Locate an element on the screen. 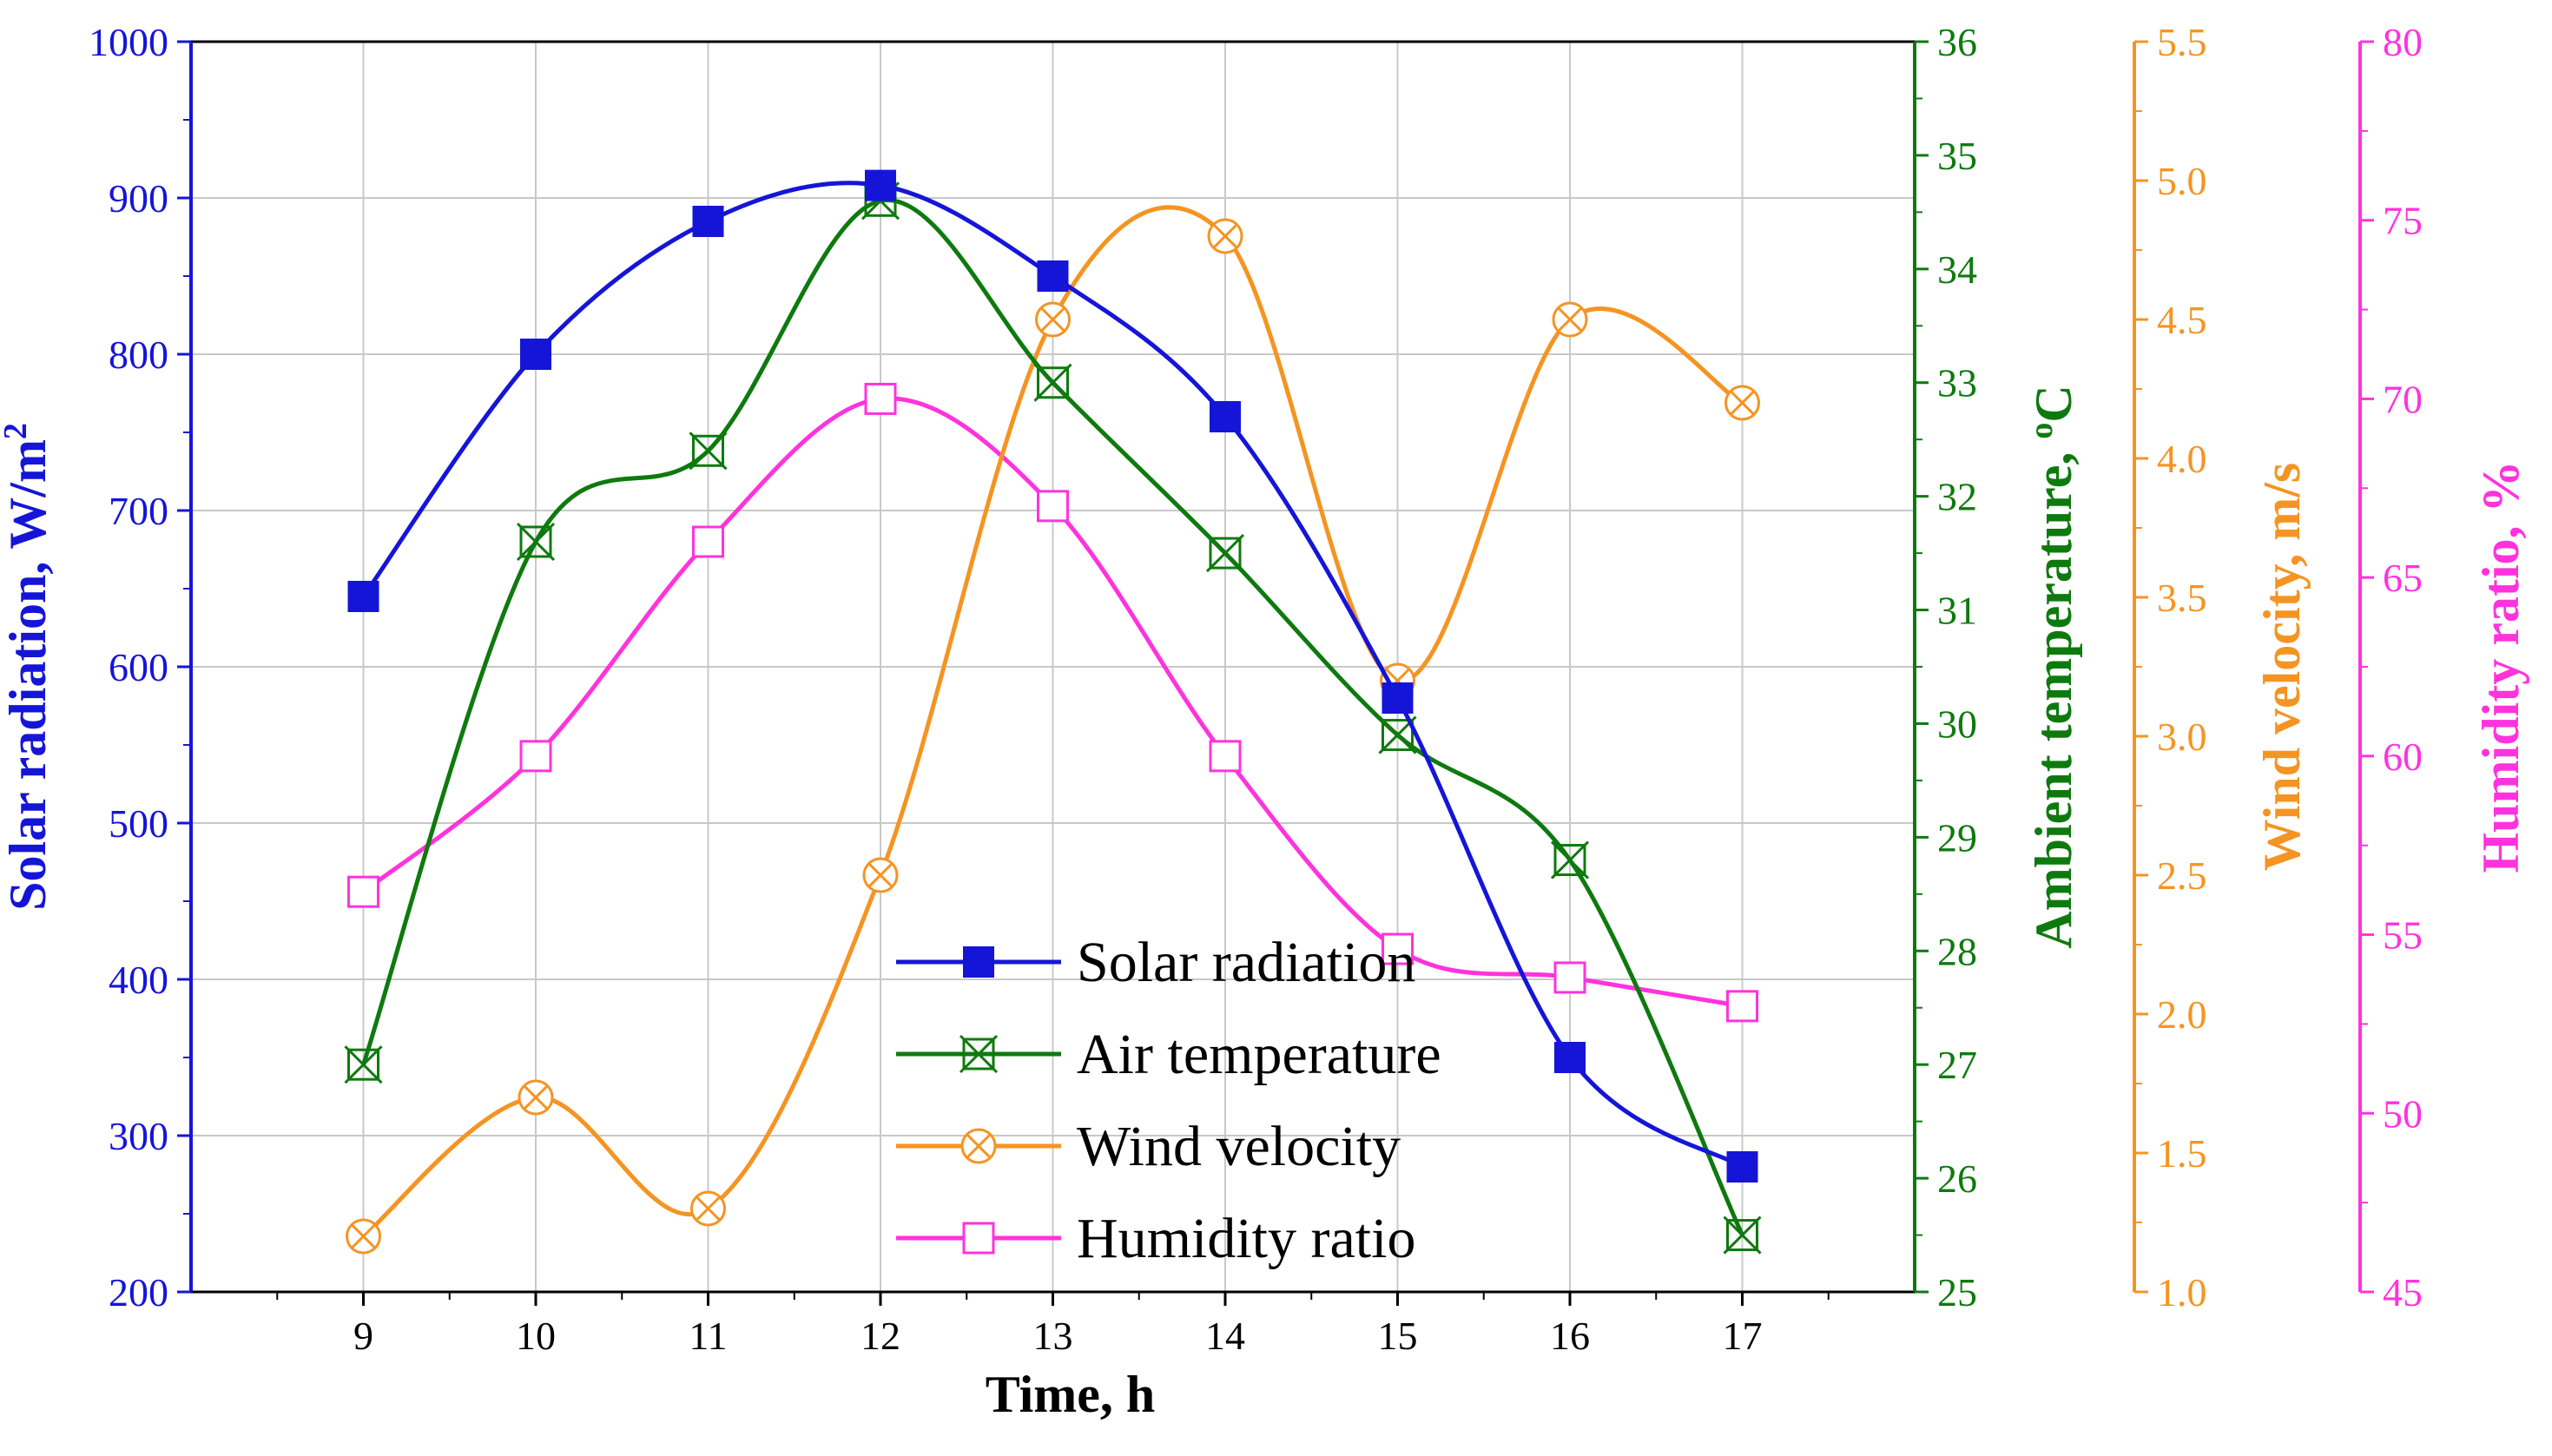  axis-title-text: Wind velocity, m/s is located at coordinates (2282, 667).